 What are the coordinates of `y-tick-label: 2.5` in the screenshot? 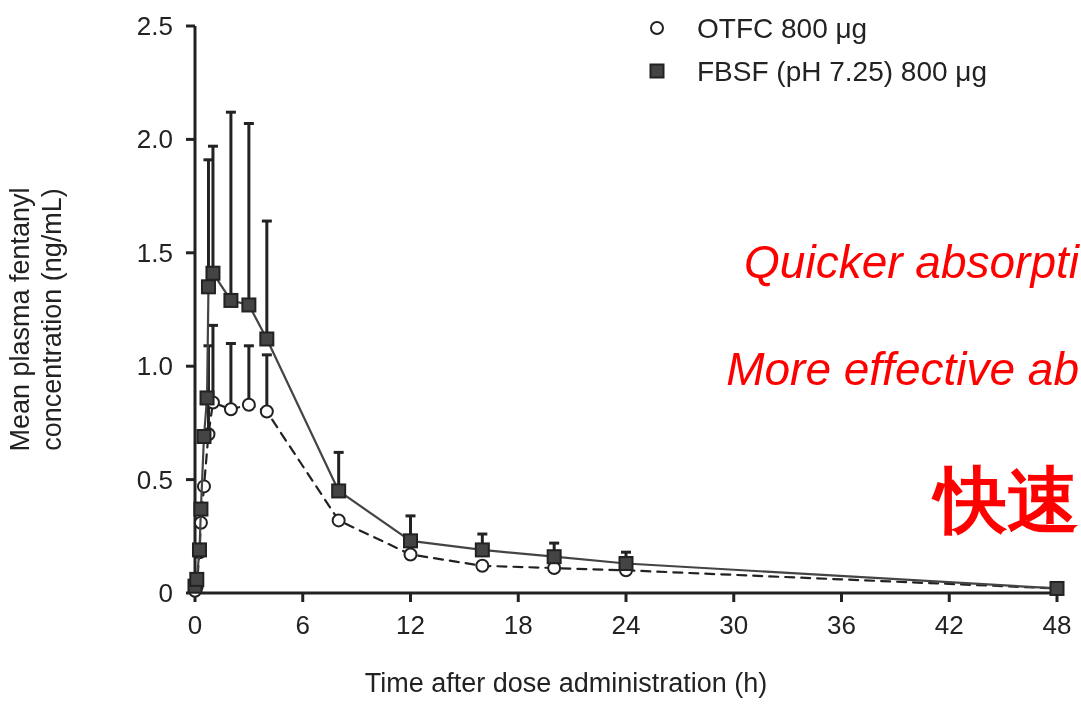 It's located at (154, 26).